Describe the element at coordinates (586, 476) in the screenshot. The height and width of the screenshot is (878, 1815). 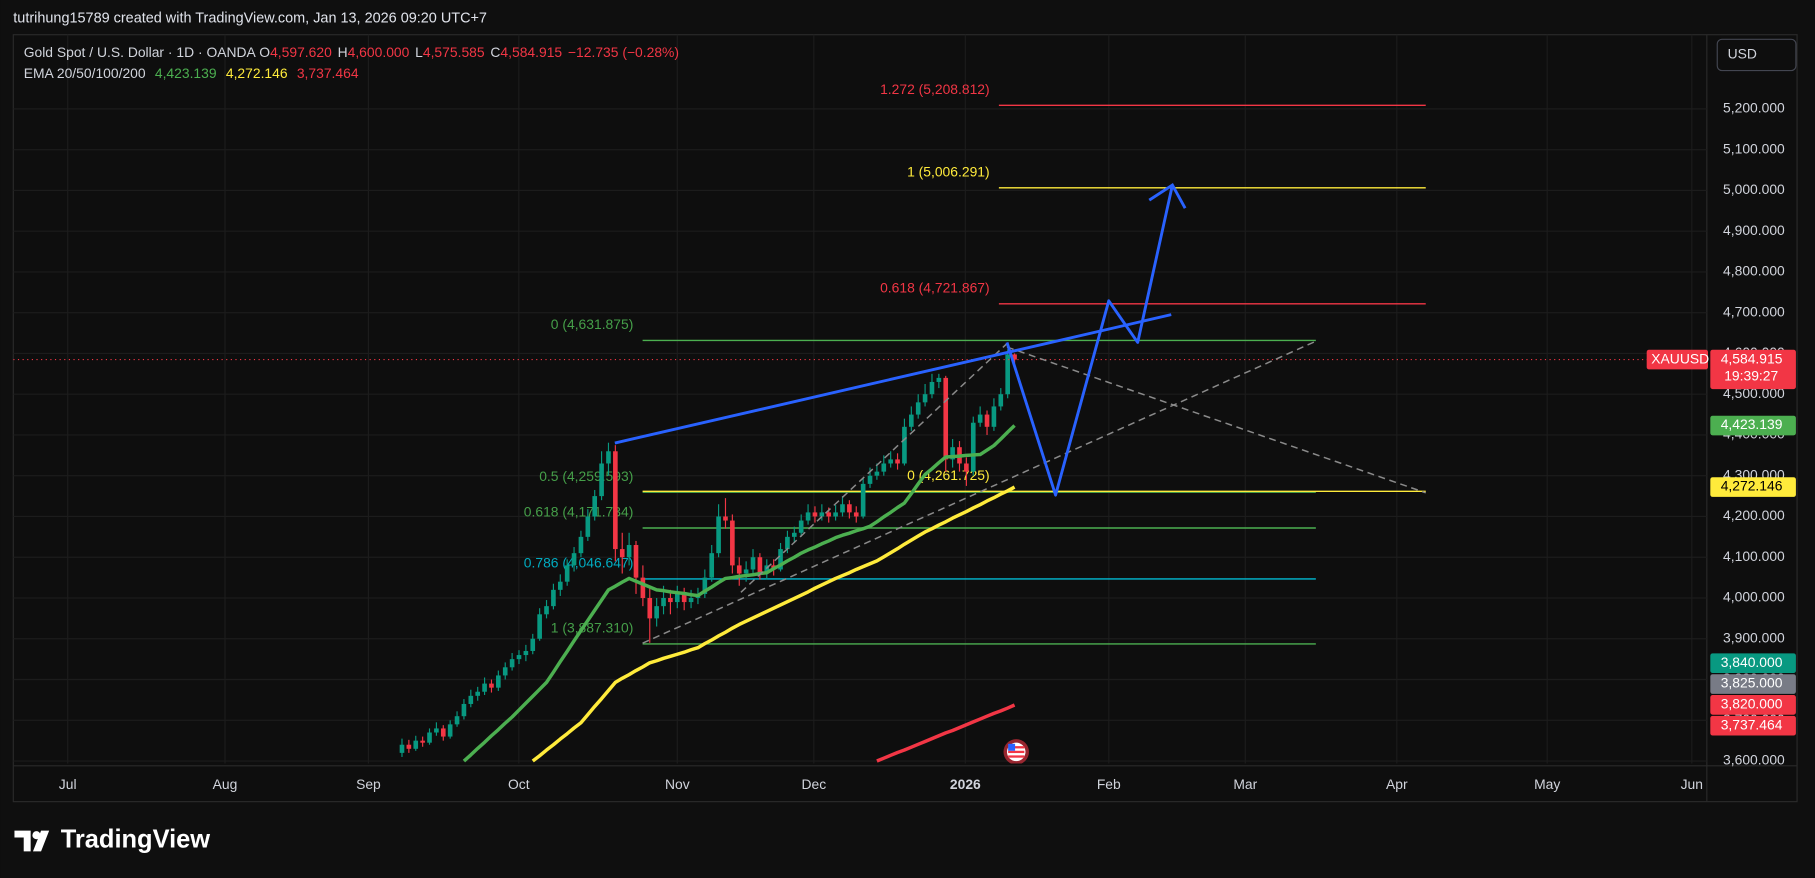
I see `fib-label: 0.5 (4,259.593)` at that location.